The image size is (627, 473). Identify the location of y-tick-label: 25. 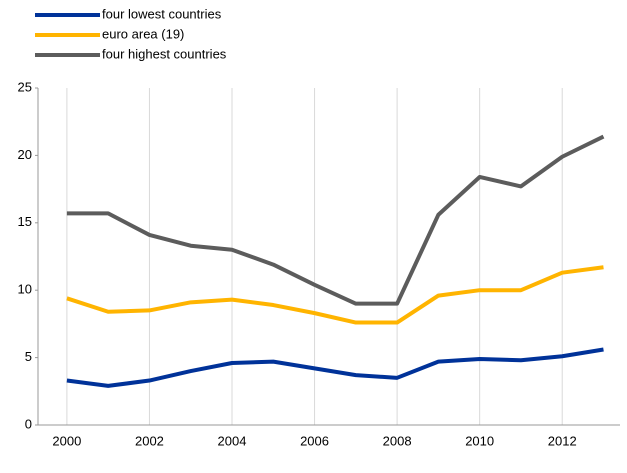
(25, 86).